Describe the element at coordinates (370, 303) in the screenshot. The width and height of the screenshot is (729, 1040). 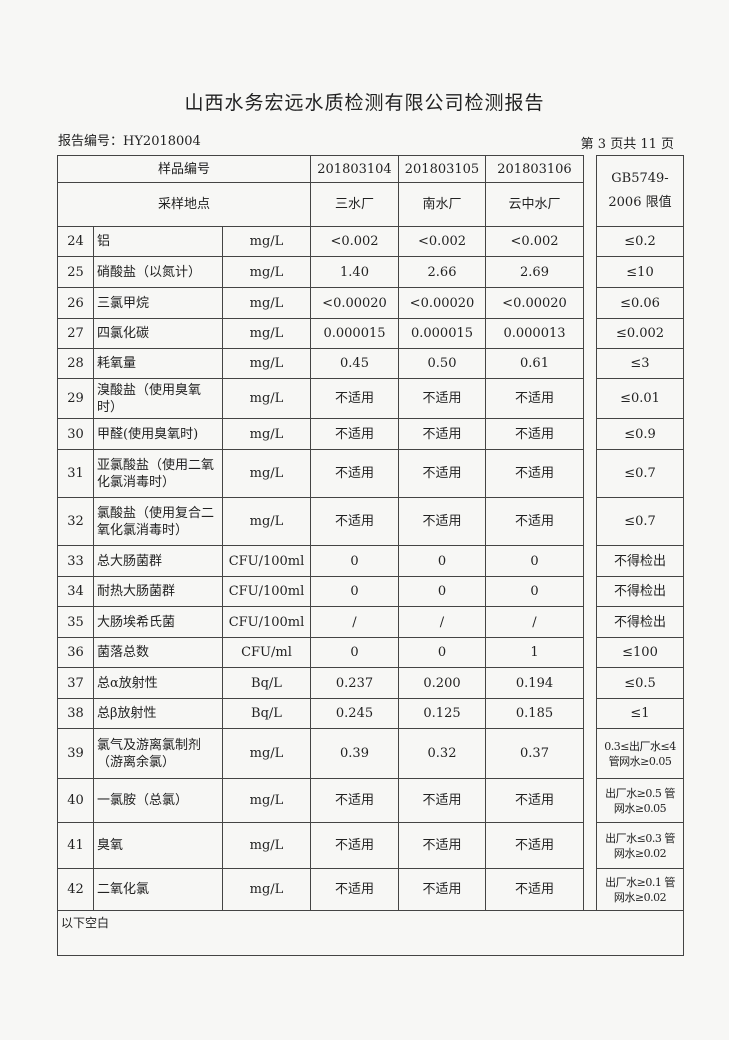
I see `table-row: 26 三氯甲烷 mg/L <0.00020 <0.00020 <0.00020 ≤0.06` at that location.